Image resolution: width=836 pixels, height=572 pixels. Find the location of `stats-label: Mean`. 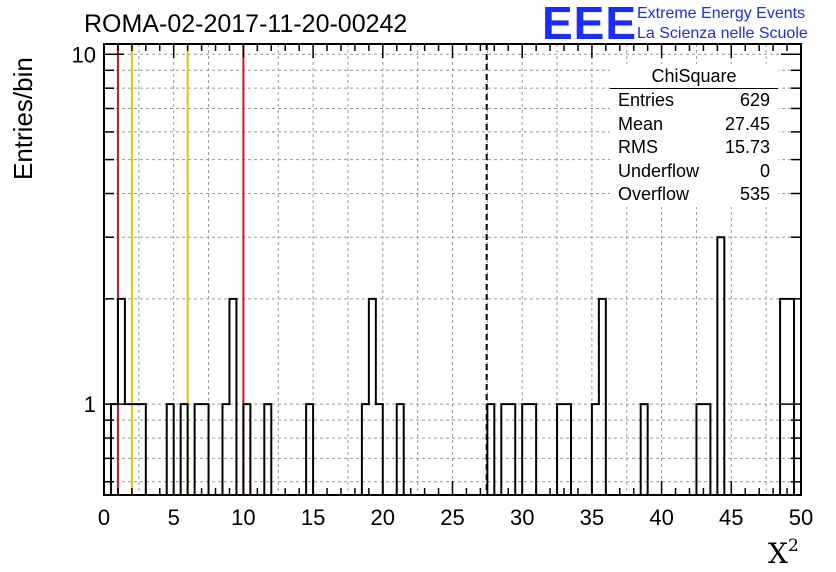

stats-label: Mean is located at coordinates (641, 123).